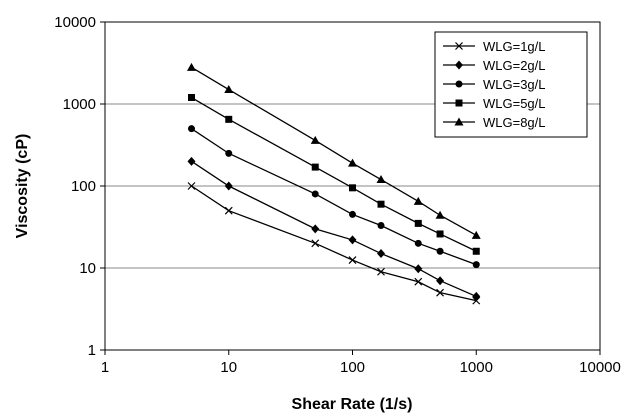 The image size is (632, 417). What do you see at coordinates (514, 46) in the screenshot?
I see `legend-label-1: WLG=1g/L` at bounding box center [514, 46].